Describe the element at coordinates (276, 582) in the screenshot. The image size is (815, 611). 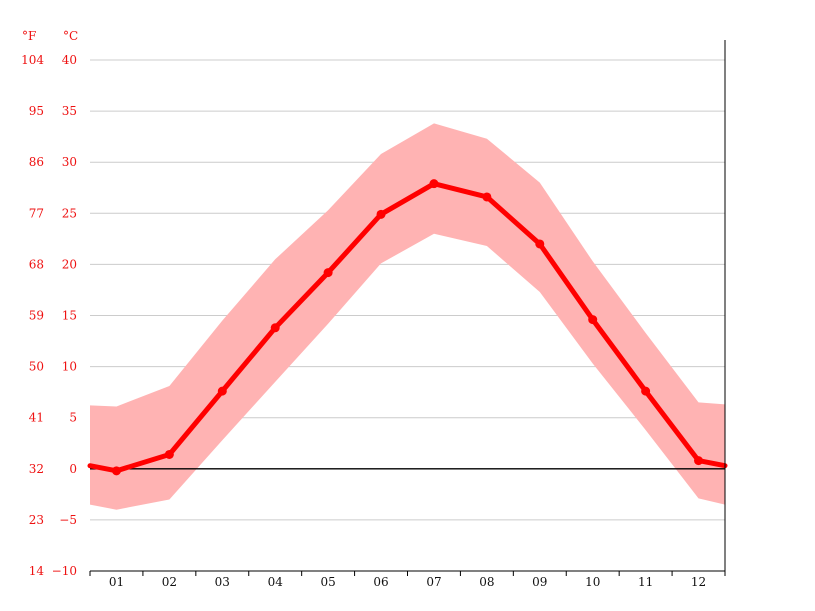
I see `x-tick-label: 04` at that location.